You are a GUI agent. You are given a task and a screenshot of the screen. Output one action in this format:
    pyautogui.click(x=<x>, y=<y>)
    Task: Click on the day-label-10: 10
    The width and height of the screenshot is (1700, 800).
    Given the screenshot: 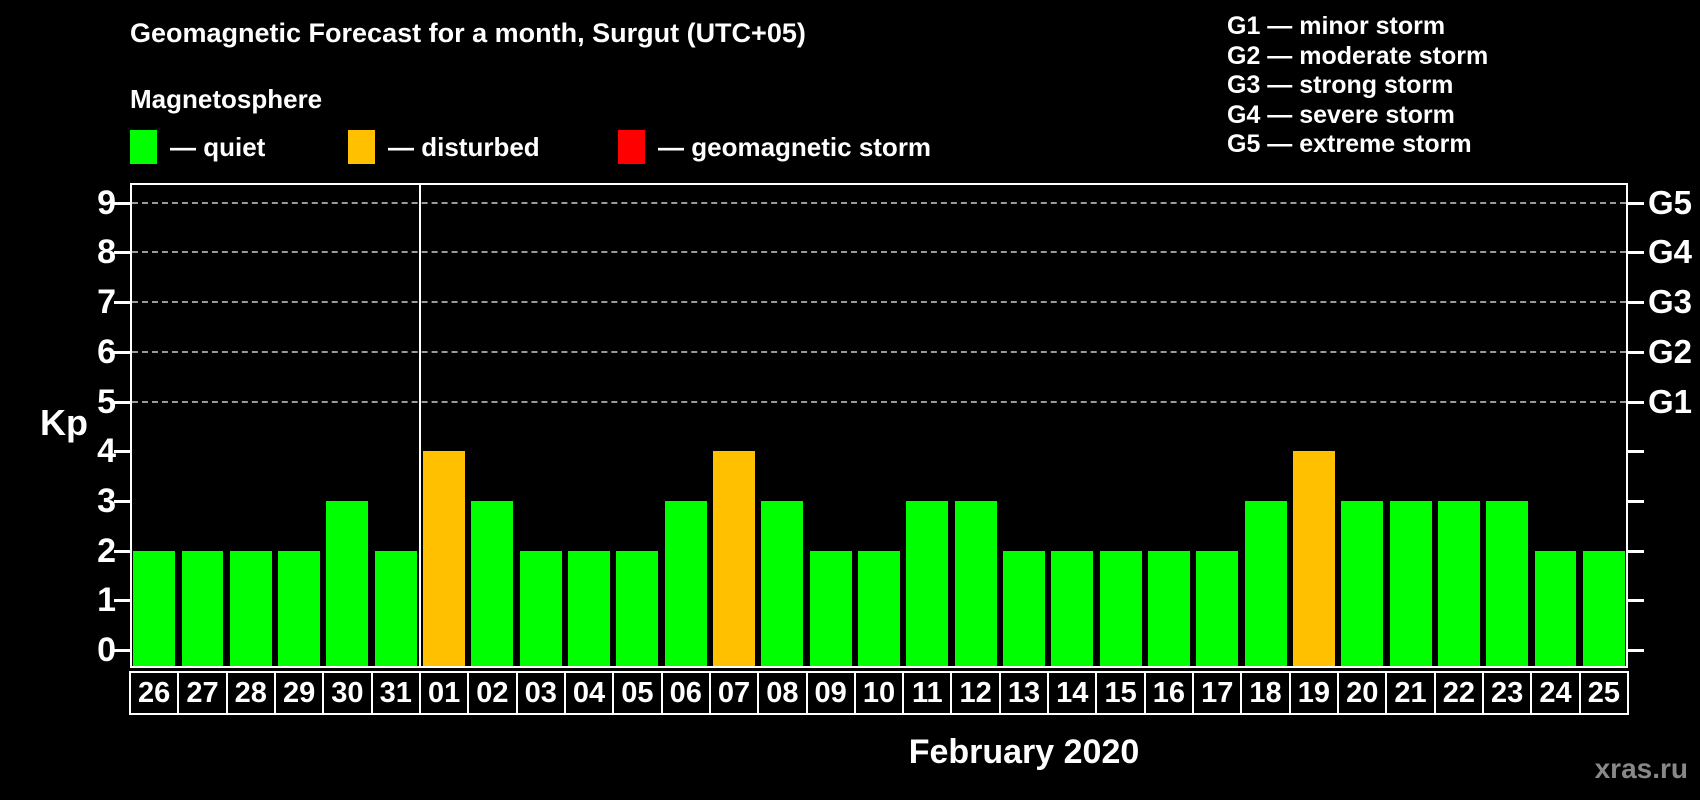 What is the action you would take?
    pyautogui.click(x=879, y=693)
    